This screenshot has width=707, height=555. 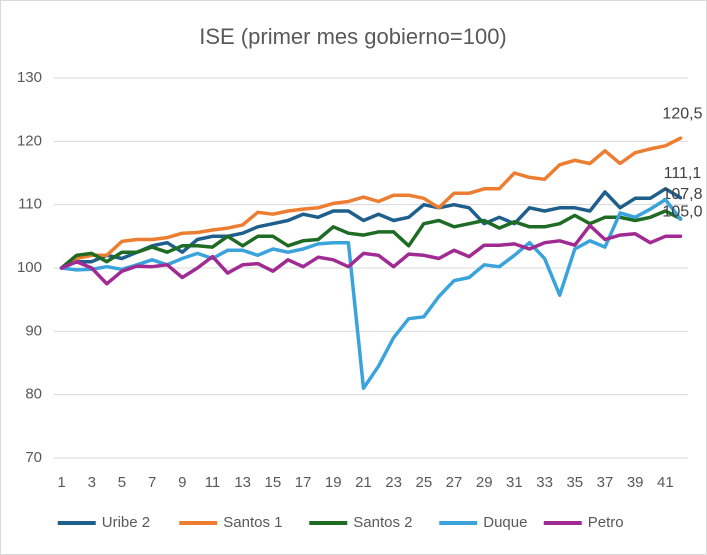 What do you see at coordinates (33, 457) in the screenshot?
I see `y-tick-label: 70` at bounding box center [33, 457].